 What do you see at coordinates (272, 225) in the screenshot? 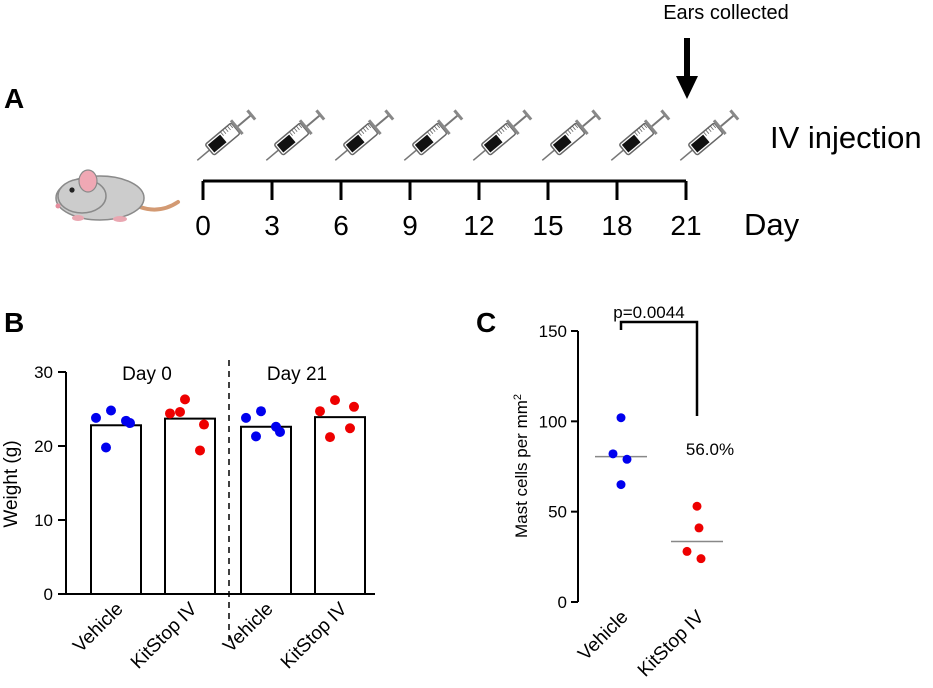
I see `timeline-day-label: 3` at bounding box center [272, 225].